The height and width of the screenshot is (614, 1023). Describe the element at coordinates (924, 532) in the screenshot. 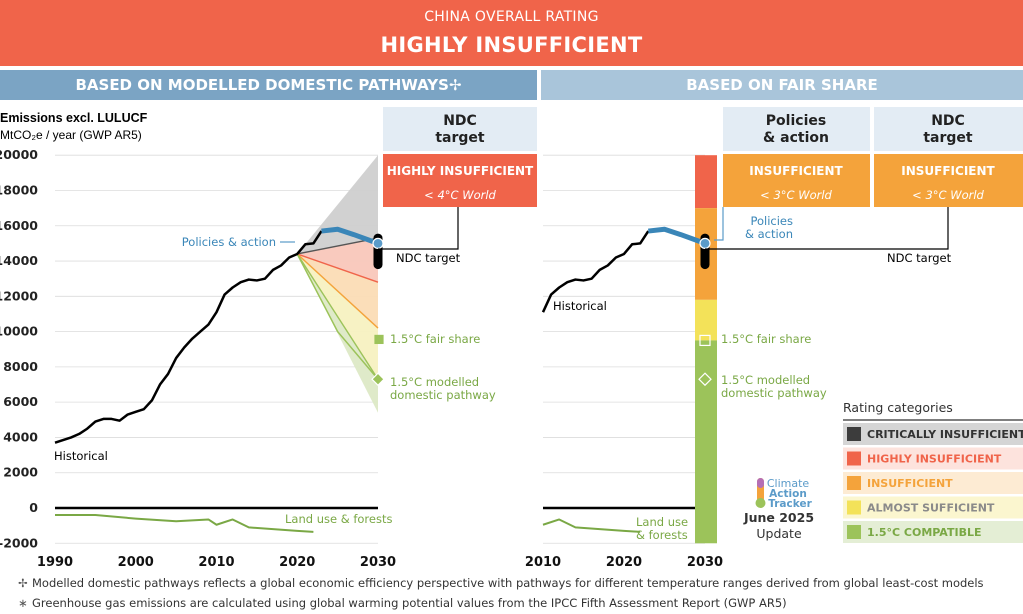

I see `legend-item-label: 1.5°C COMPATIBLE` at that location.